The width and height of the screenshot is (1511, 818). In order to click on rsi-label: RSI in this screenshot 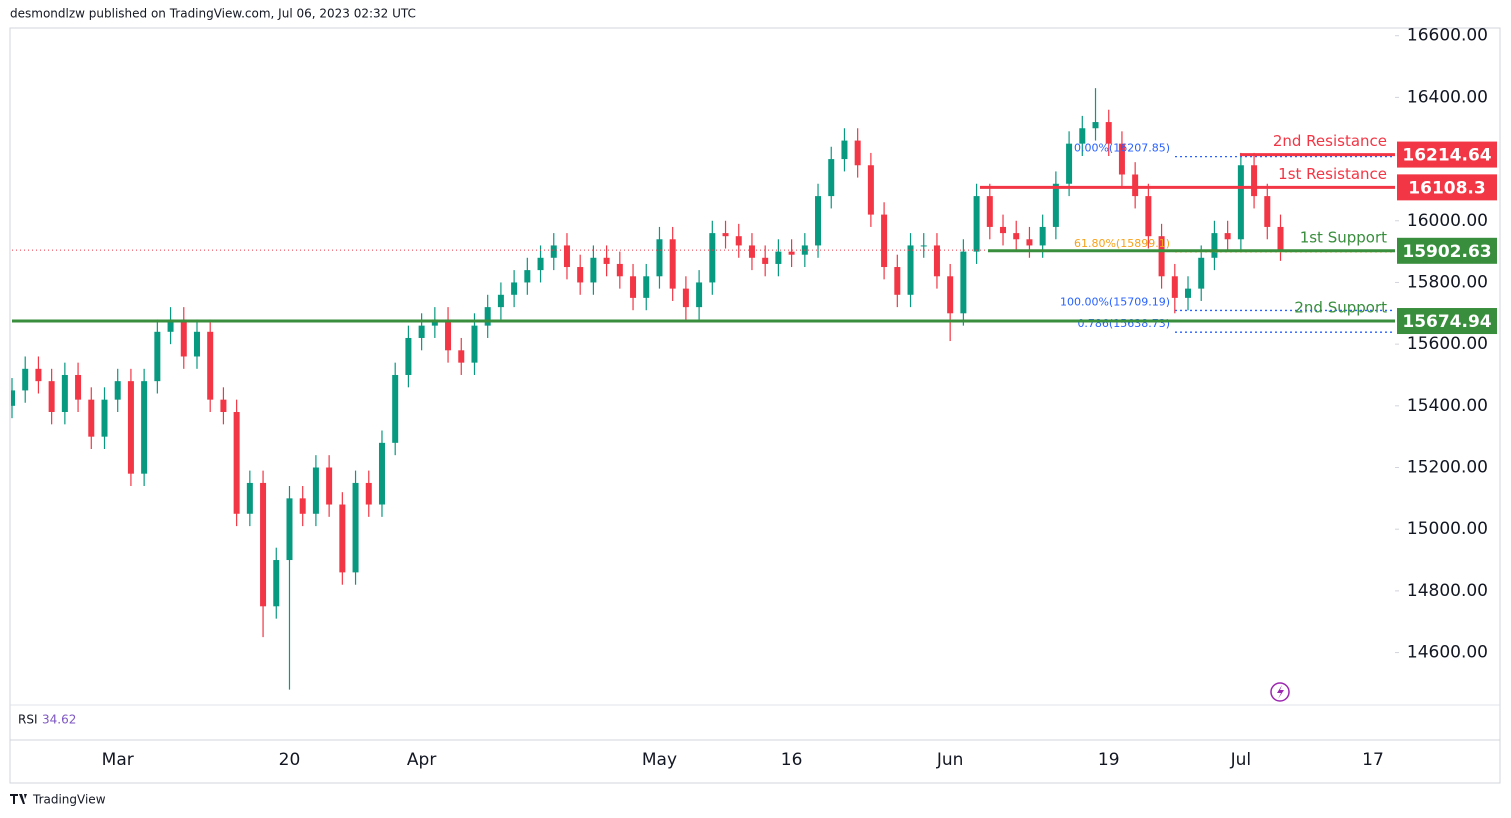, I will do `click(28, 720)`.